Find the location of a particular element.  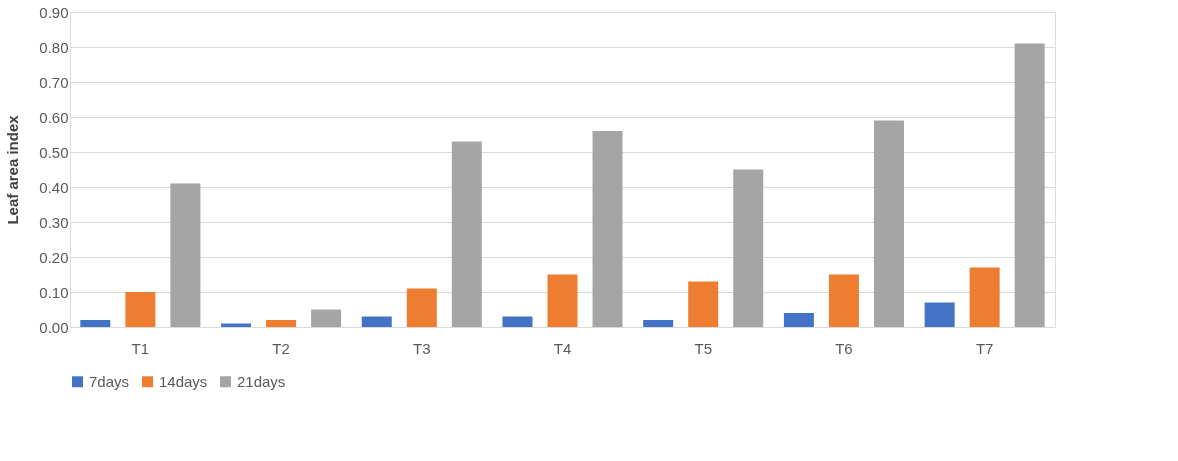

y-tick-label: 0.50 is located at coordinates (54, 152).